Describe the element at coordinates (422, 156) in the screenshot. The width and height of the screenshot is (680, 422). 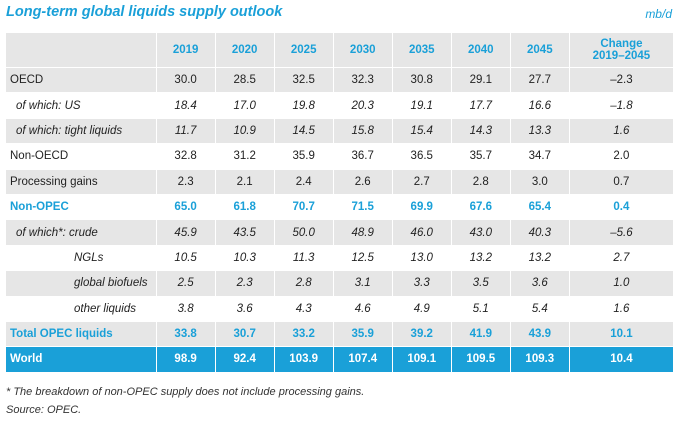
I see `value-cell: 36.5` at that location.